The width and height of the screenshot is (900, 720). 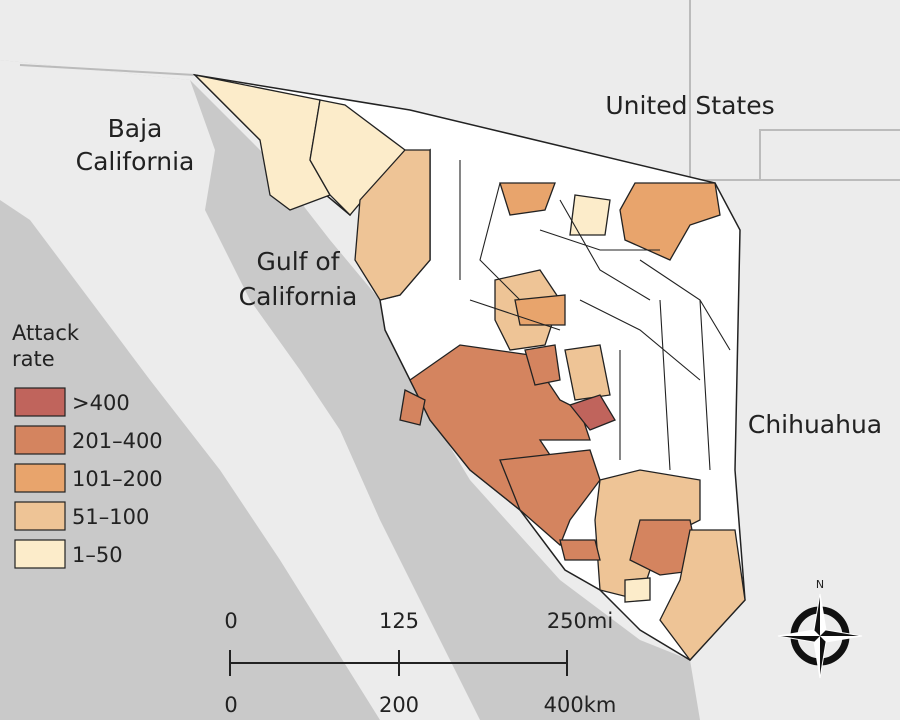 I want to click on compass: N, so click(x=820, y=628).